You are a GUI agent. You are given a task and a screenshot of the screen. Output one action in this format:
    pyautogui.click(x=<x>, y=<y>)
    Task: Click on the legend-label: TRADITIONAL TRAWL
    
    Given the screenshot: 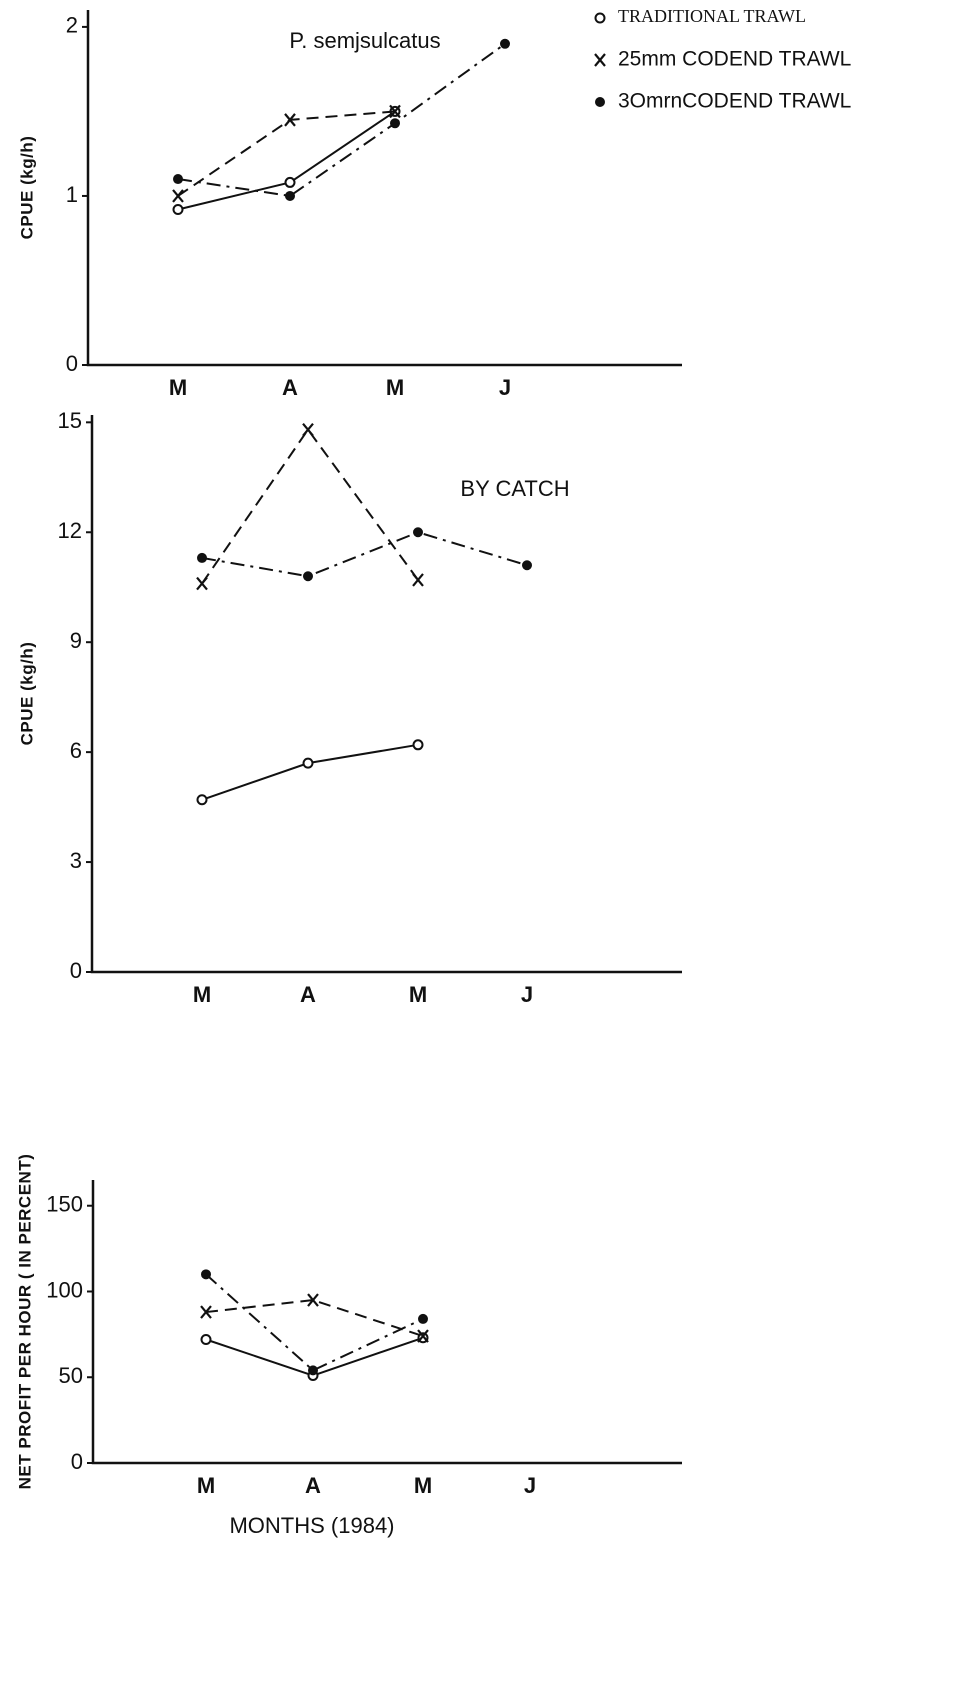 What is the action you would take?
    pyautogui.click(x=712, y=16)
    